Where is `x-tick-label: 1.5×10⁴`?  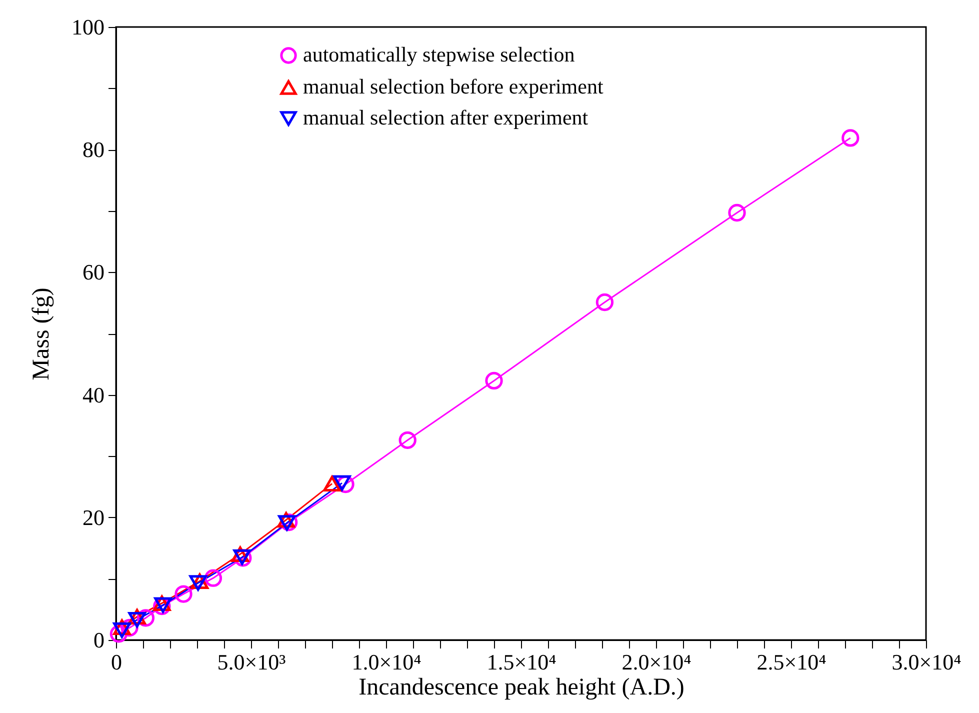 x-tick-label: 1.5×10⁴ is located at coordinates (521, 662).